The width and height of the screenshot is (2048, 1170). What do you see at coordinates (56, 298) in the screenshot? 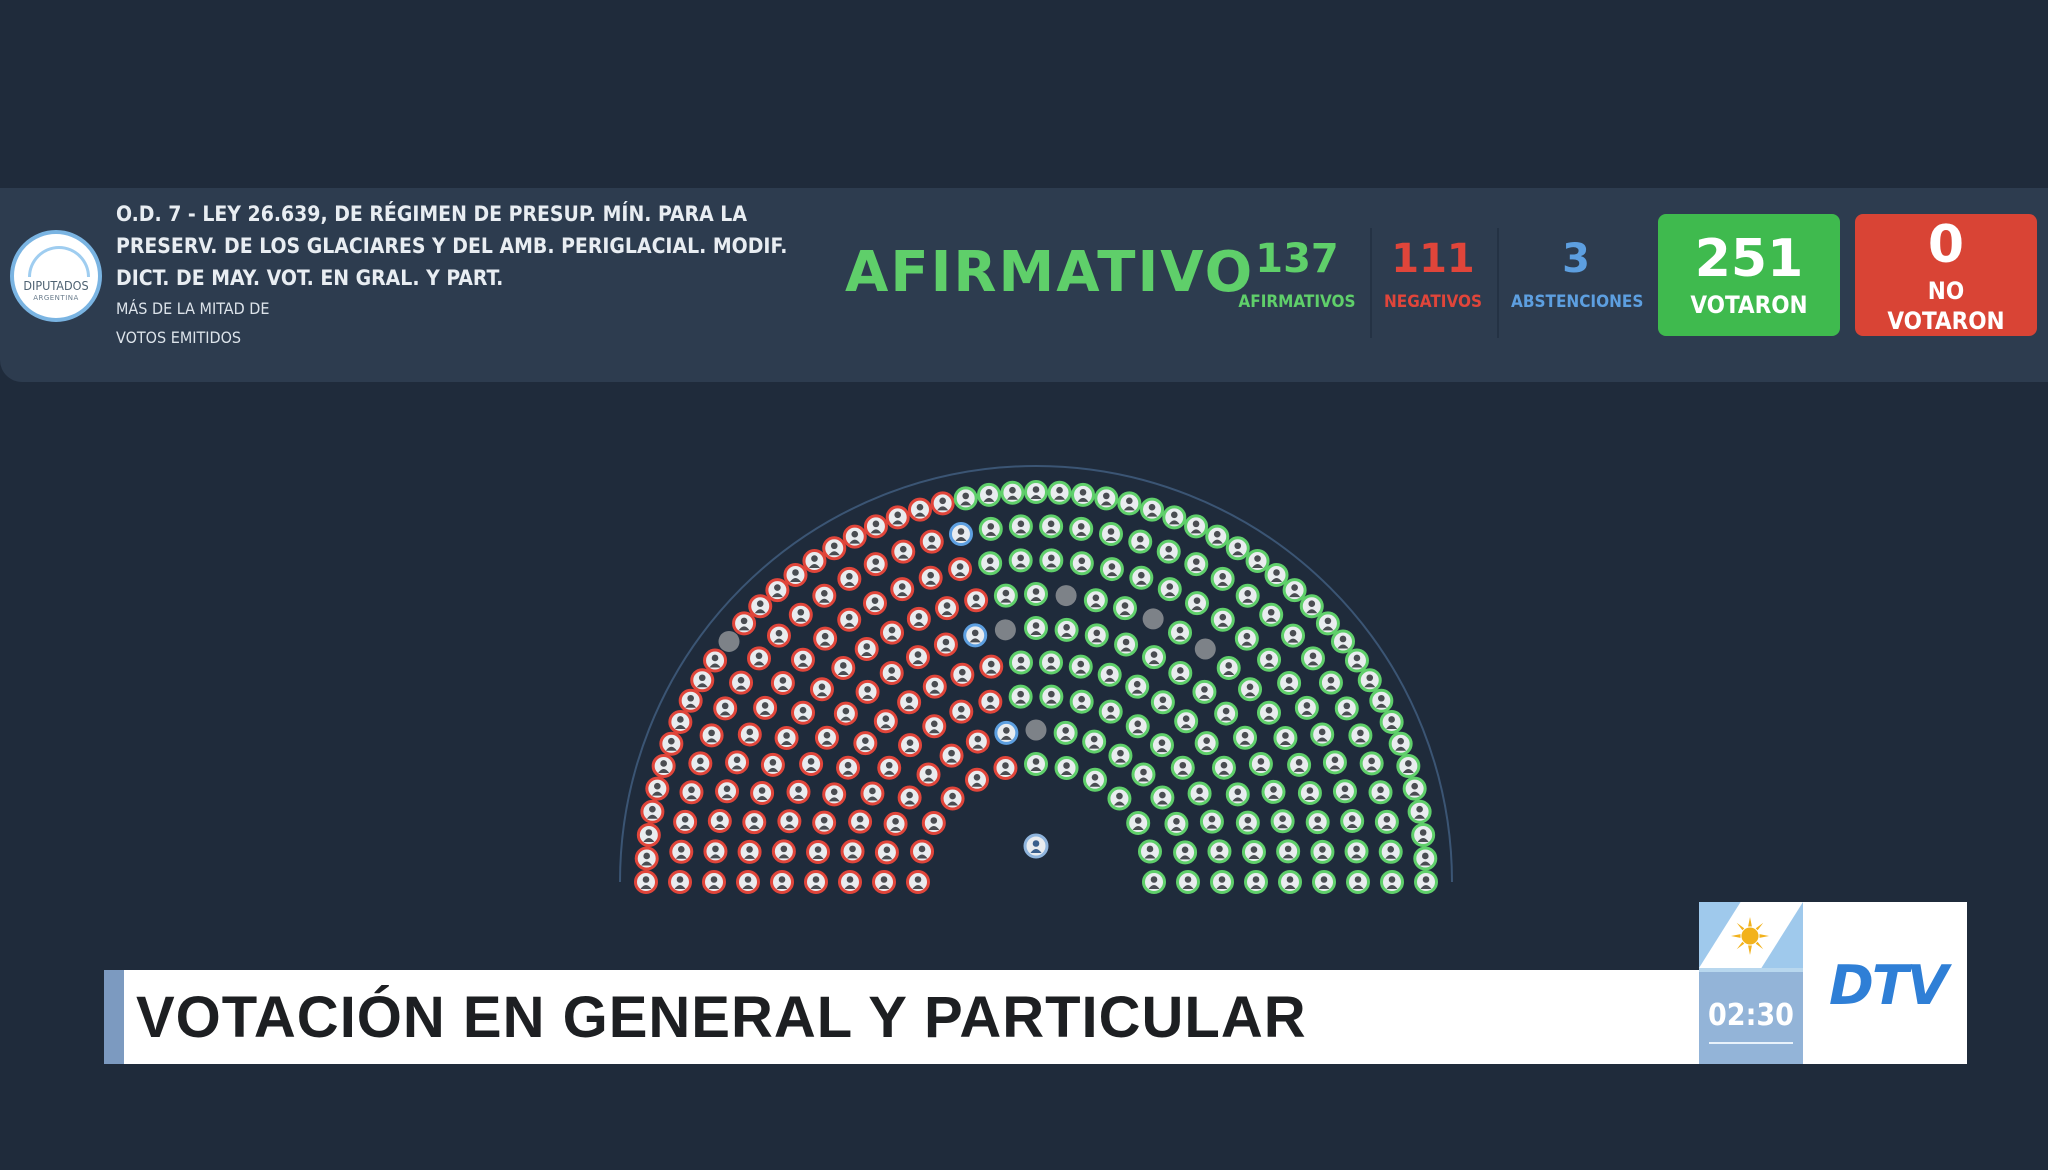
I see `logo-subtitle: ARGENTINA` at bounding box center [56, 298].